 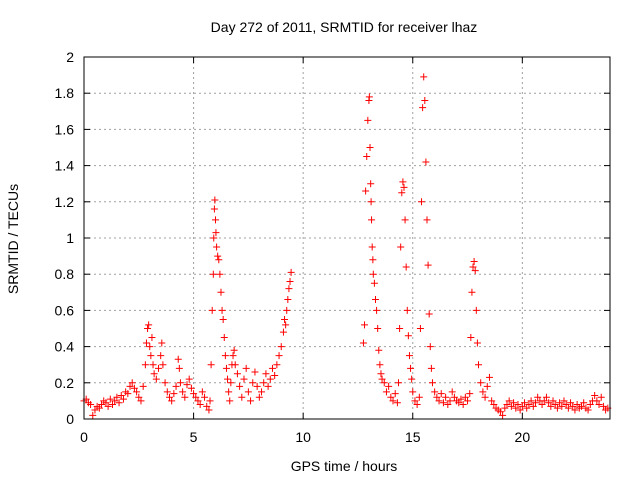 I want to click on x-tick-label: 10, so click(x=303, y=437).